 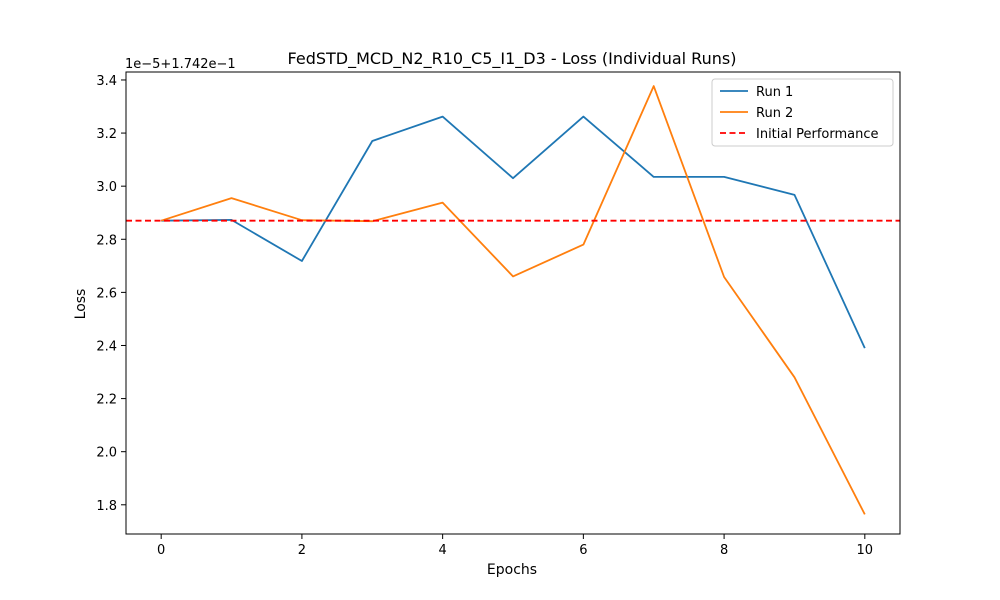 I want to click on legend-box, so click(x=802, y=112).